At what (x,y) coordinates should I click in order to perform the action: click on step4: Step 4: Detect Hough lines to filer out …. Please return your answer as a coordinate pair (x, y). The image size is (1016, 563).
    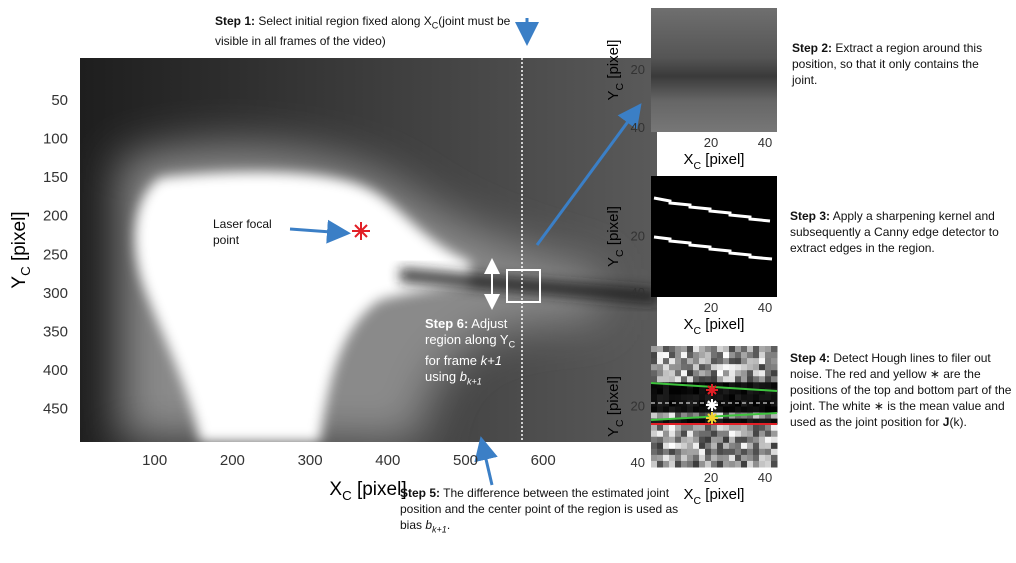
    Looking at the image, I should click on (901, 390).